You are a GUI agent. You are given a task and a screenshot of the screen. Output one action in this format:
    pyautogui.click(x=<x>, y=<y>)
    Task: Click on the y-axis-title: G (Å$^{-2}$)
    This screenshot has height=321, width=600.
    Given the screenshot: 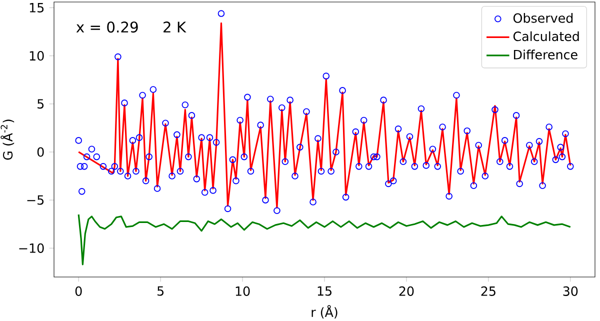 What is the action you would take?
    pyautogui.click(x=7, y=140)
    